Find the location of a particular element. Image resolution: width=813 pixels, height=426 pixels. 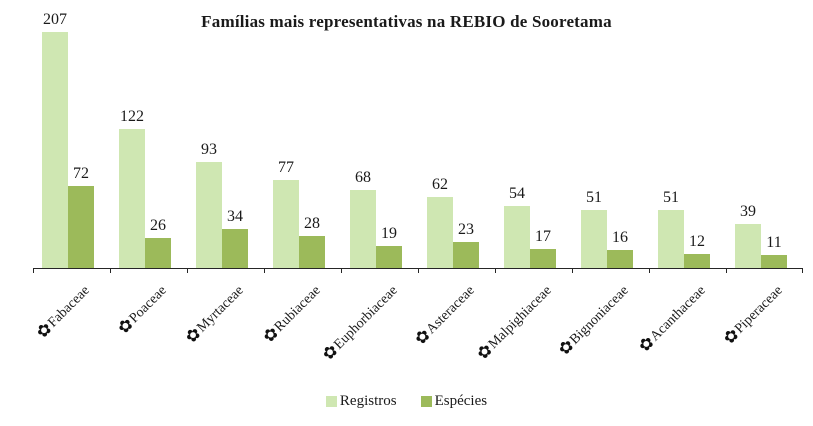

bar-espécies-malpighiaceae is located at coordinates (543, 258).